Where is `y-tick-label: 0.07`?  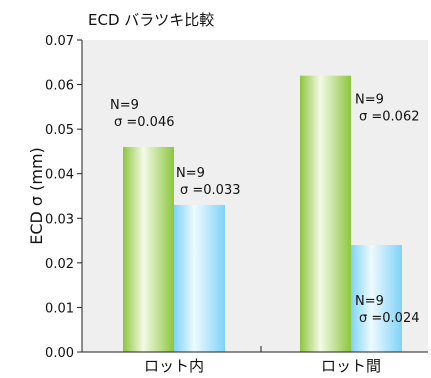
y-tick-label: 0.07 is located at coordinates (59, 41).